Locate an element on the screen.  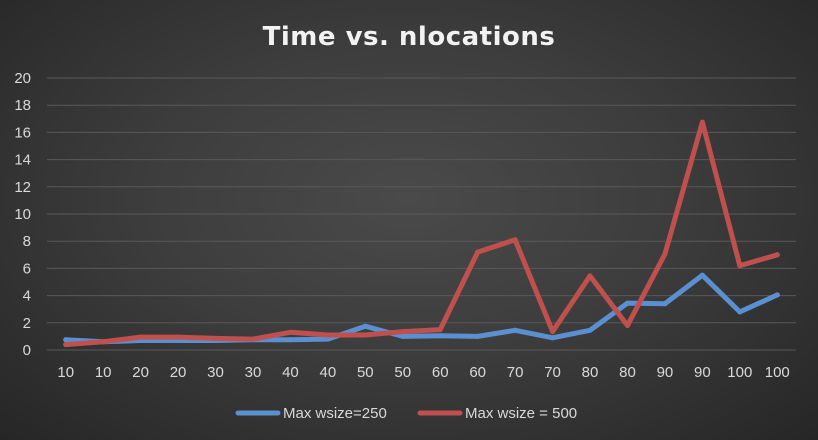
y-tick-label: 14 is located at coordinates (22, 160).